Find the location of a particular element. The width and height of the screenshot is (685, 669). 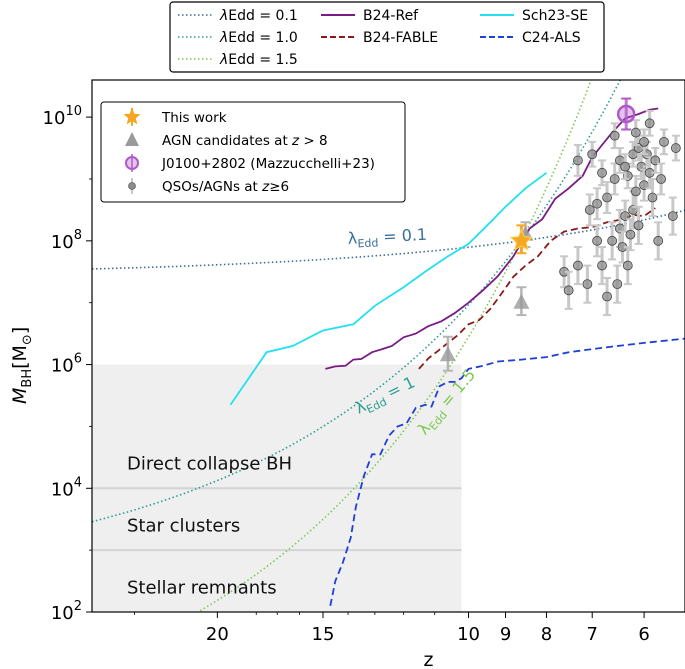

y-axis-label: MBH[M⊙] is located at coordinates (22, 365).